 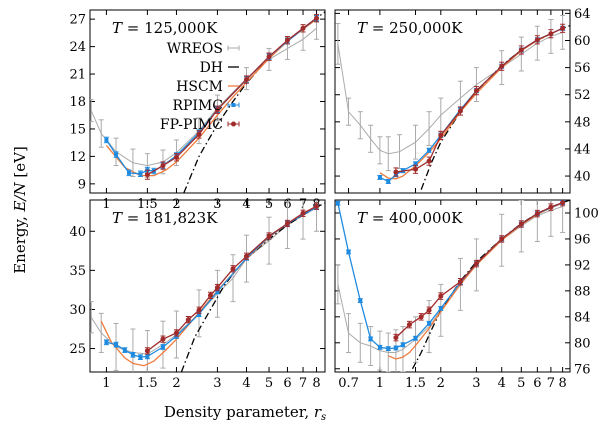 I want to click on y-tick-label: 60, so click(x=582, y=41).